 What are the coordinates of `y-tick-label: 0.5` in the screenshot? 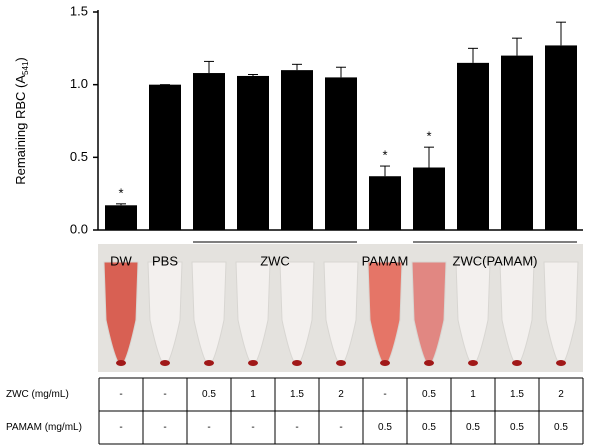 It's located at (79, 156).